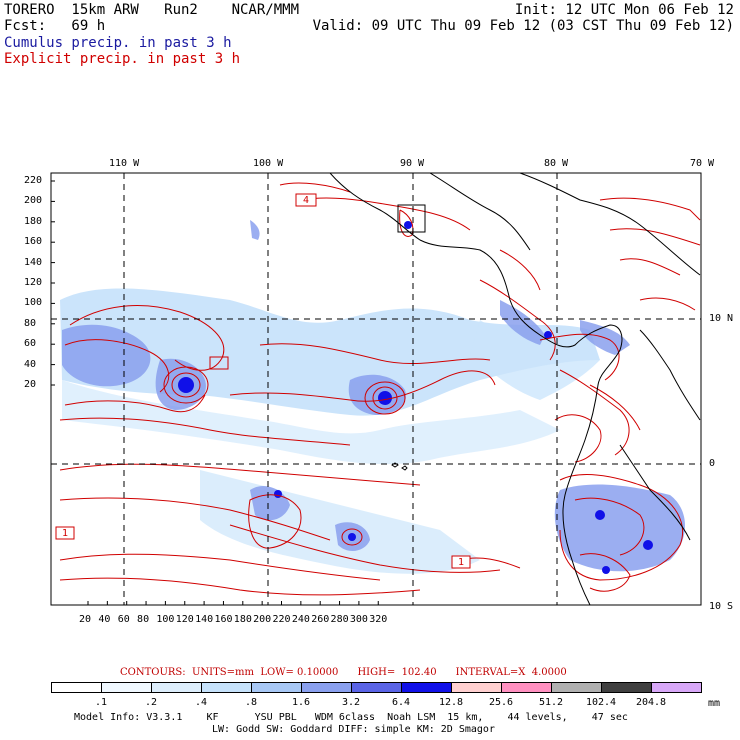 Image resolution: width=740 pixels, height=740 pixels. I want to click on lat-label-10n: 10 N, so click(721, 318).